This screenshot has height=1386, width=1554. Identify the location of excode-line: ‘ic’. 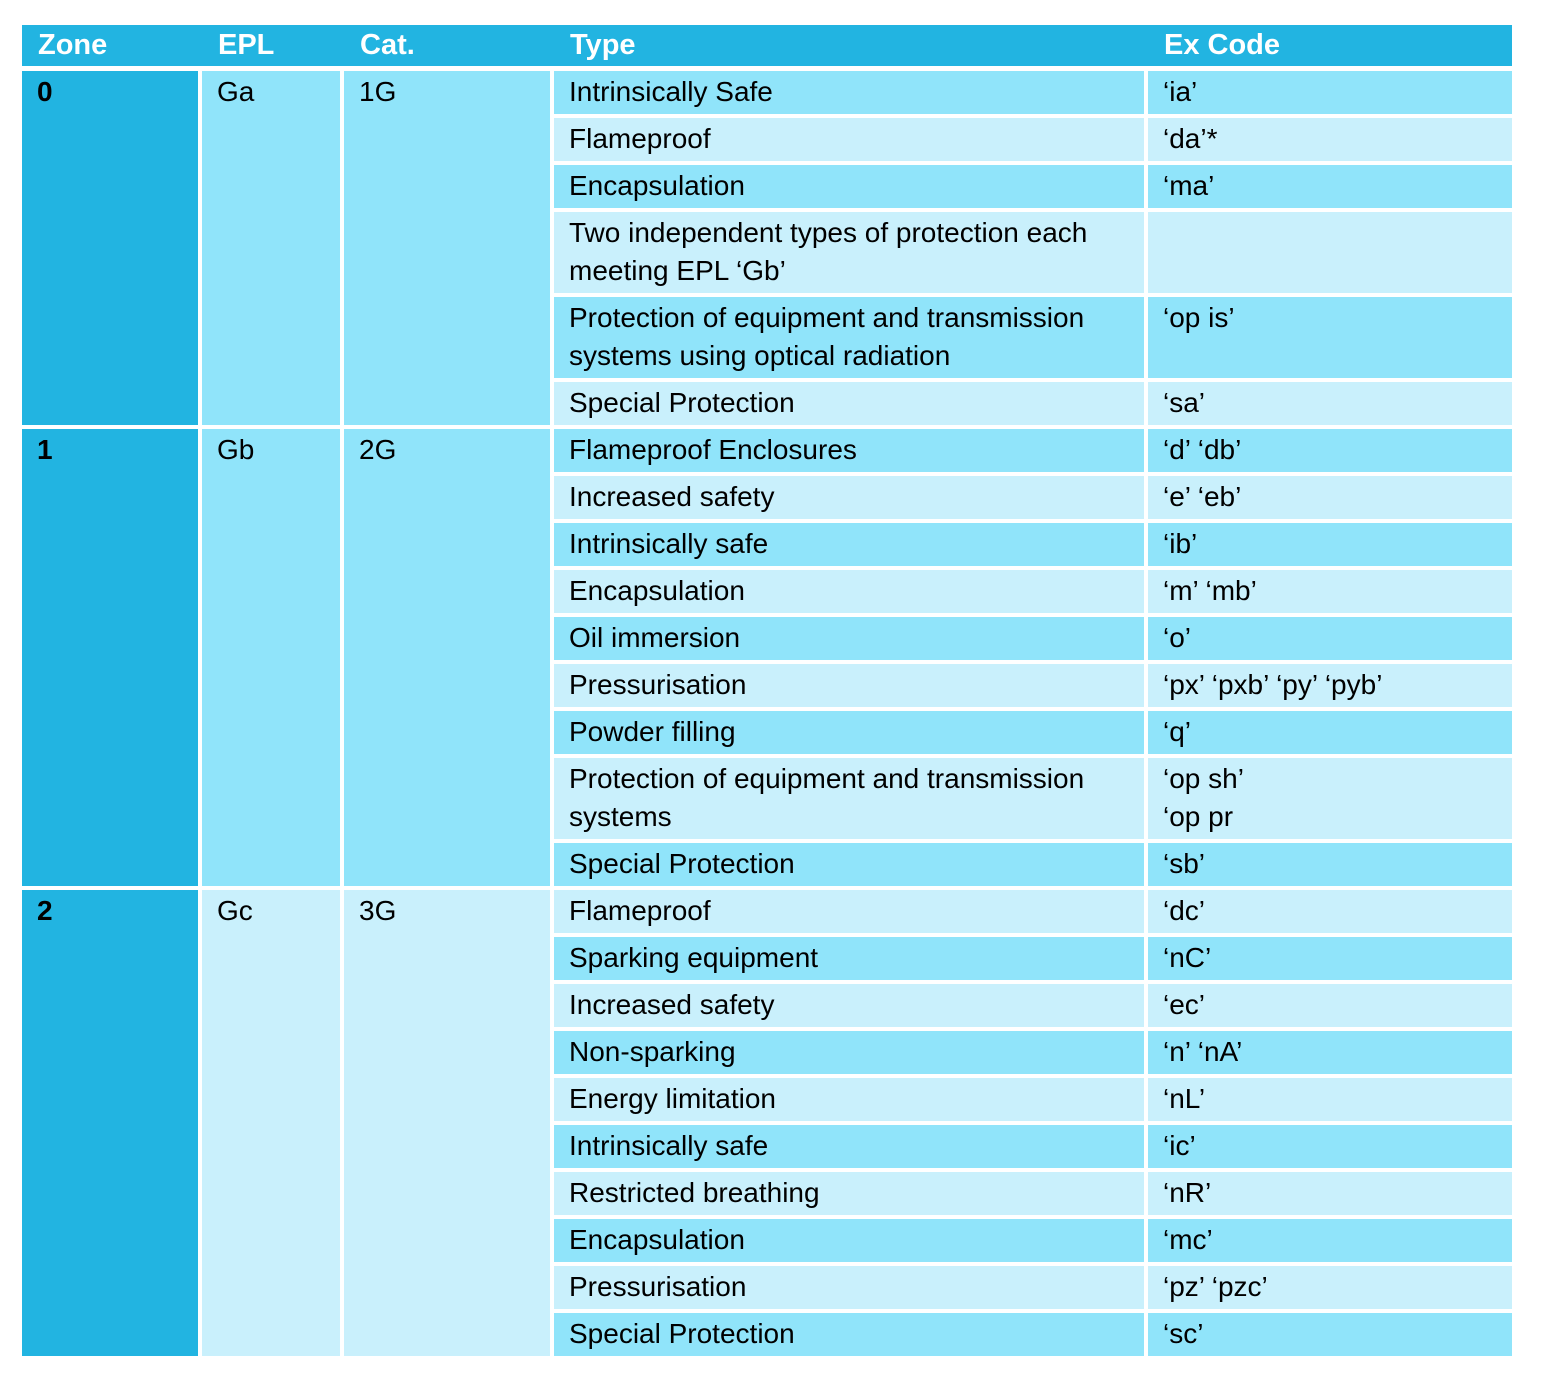
(1179, 1145).